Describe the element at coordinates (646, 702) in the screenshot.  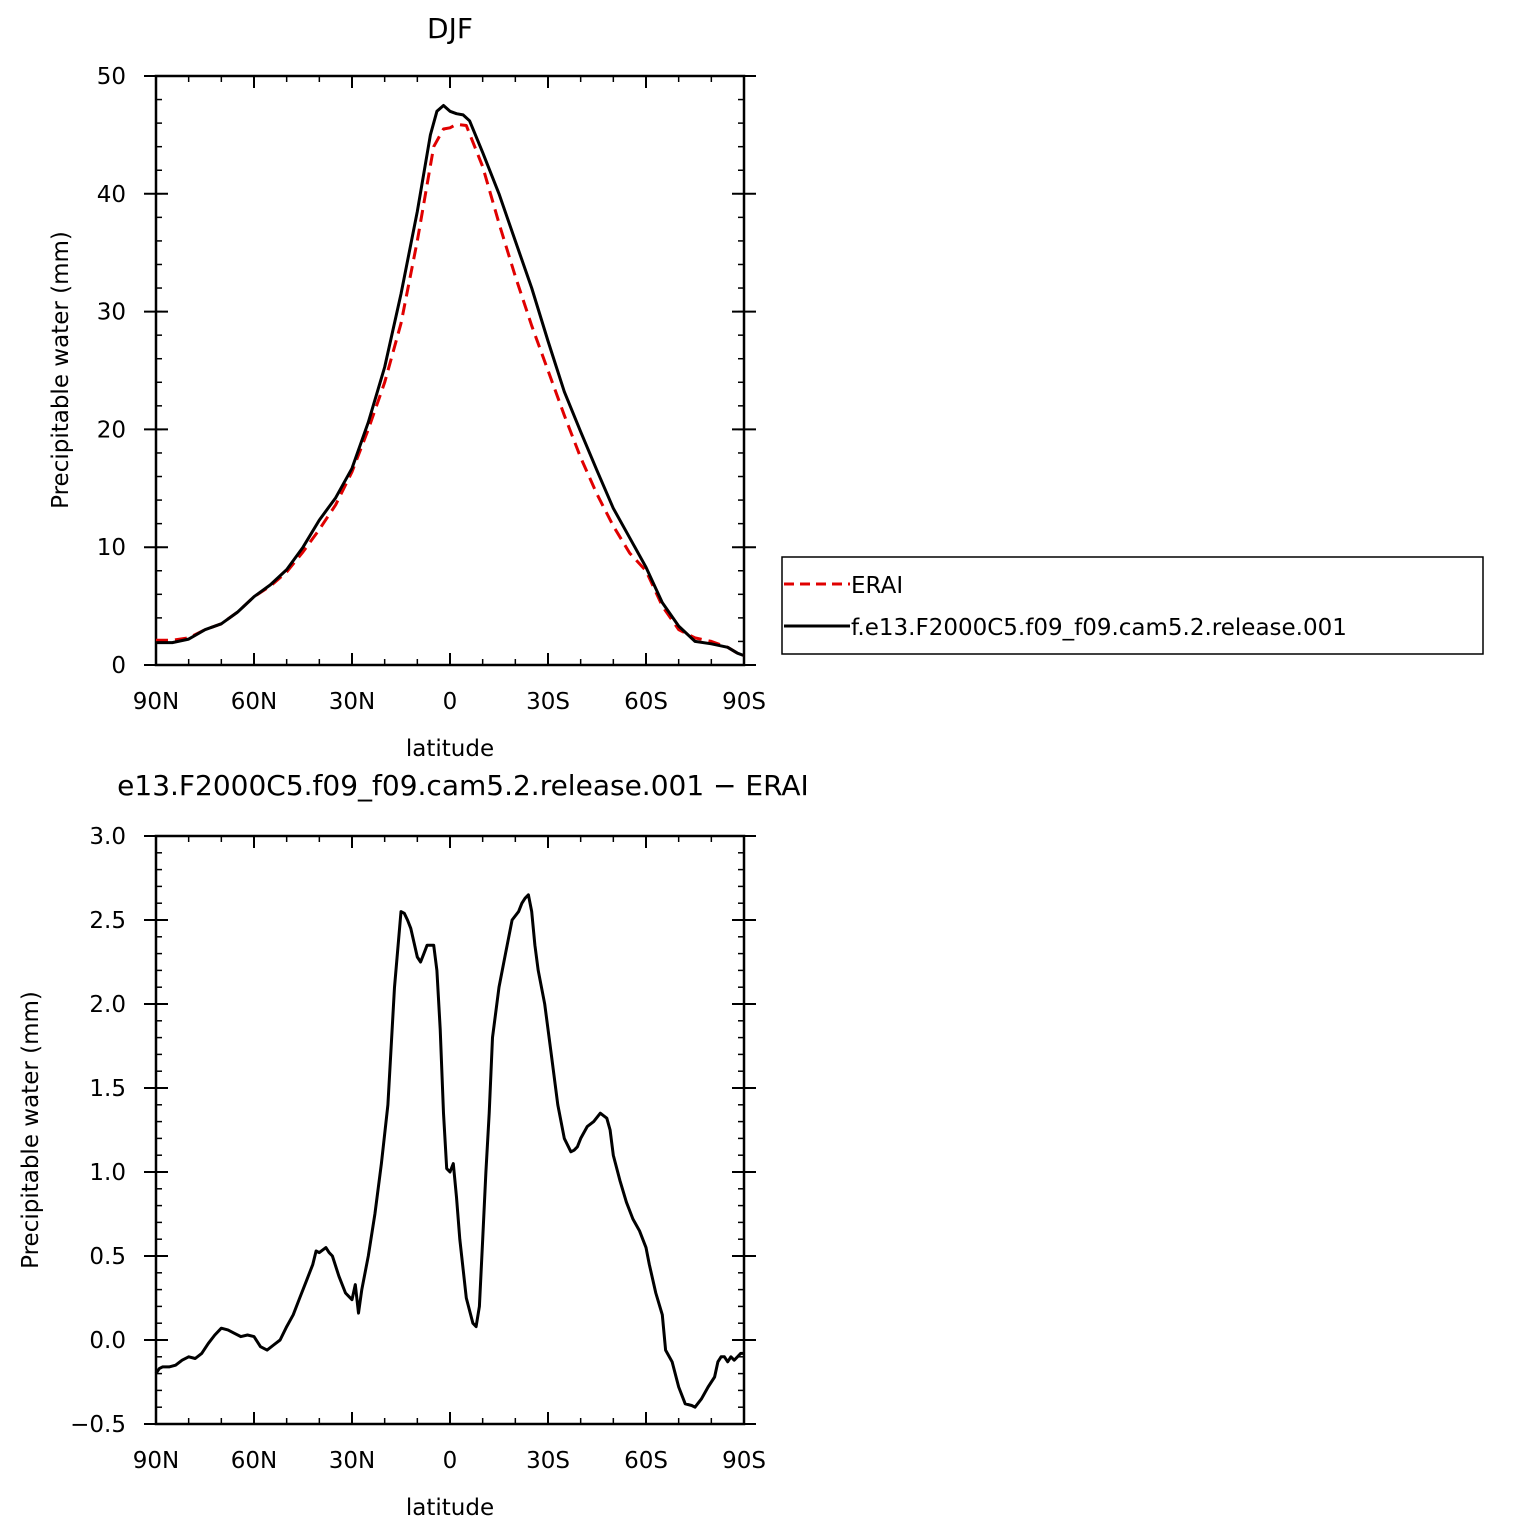
I see `top-x-tick-label: 60S` at that location.